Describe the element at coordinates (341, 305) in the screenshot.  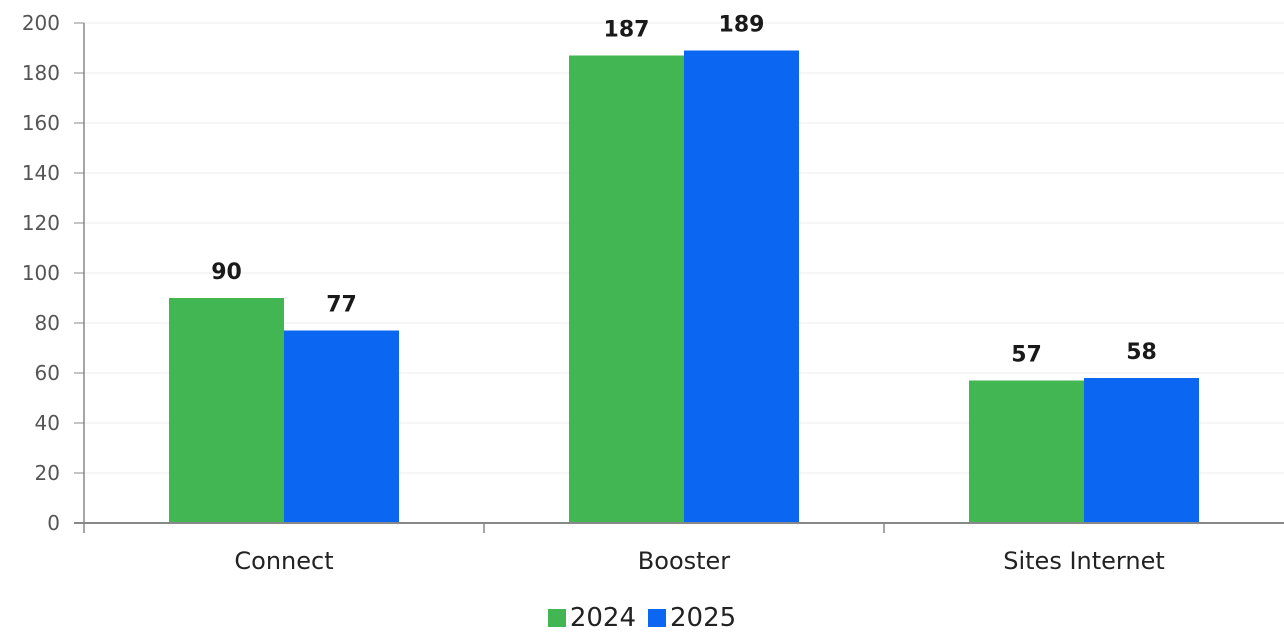
I see `data-label: 77` at that location.